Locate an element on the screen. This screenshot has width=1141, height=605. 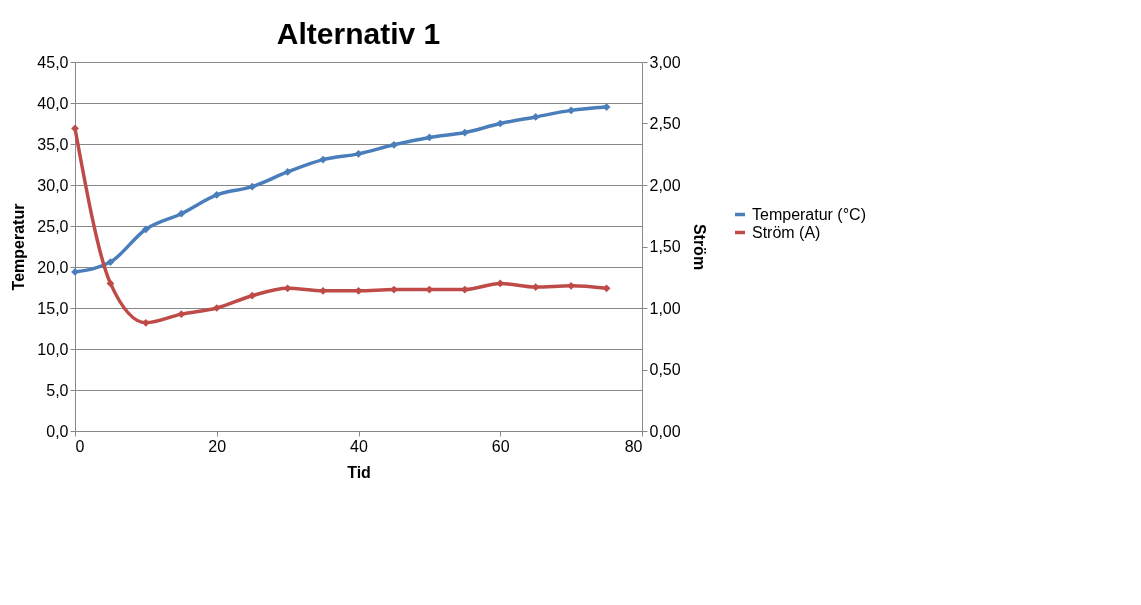
x-tick-label: 40 is located at coordinates (359, 446).